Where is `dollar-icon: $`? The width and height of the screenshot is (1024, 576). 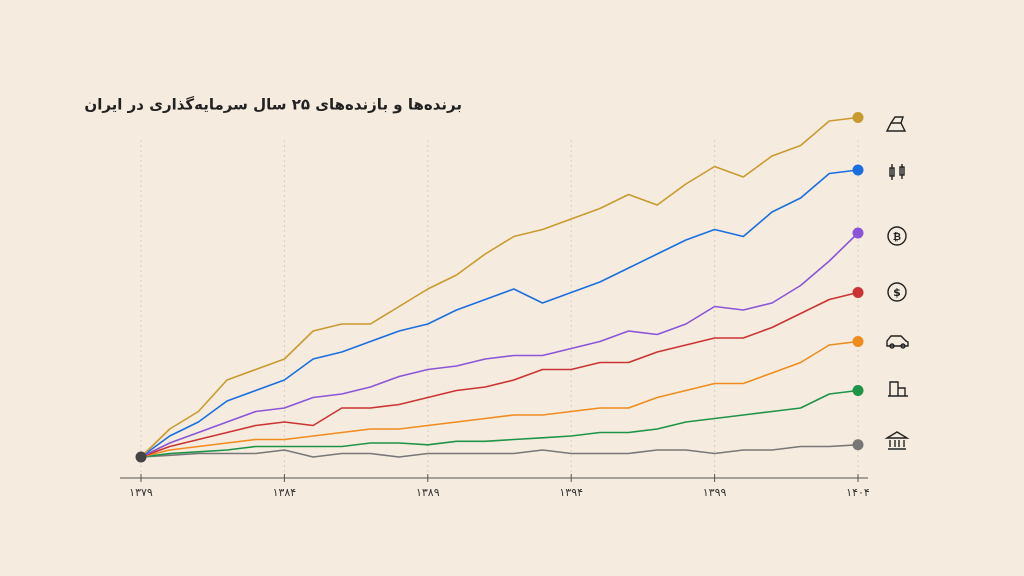 dollar-icon: $ is located at coordinates (897, 292).